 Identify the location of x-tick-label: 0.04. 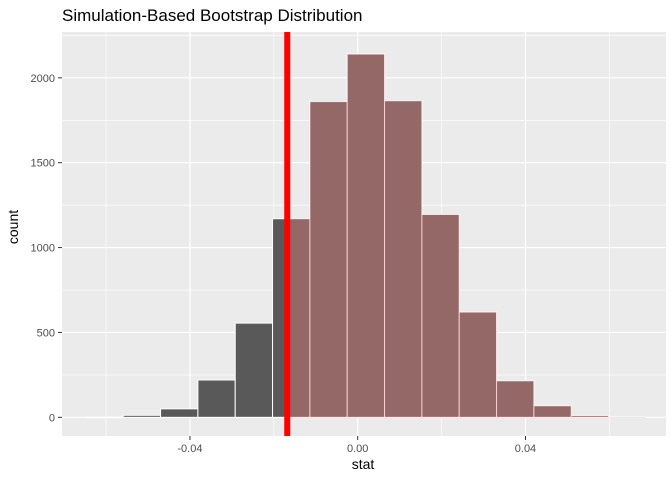
(525, 449).